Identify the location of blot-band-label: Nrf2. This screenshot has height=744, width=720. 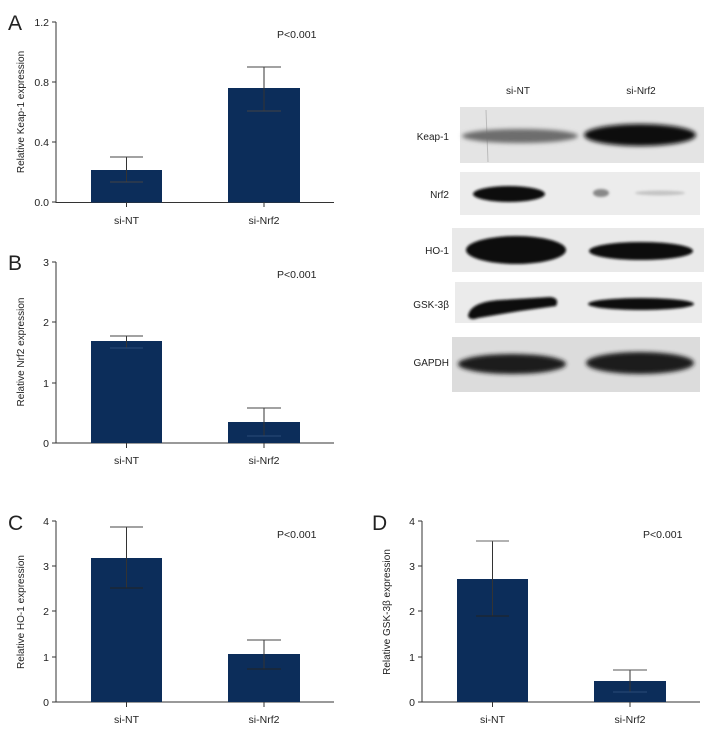
(439, 195).